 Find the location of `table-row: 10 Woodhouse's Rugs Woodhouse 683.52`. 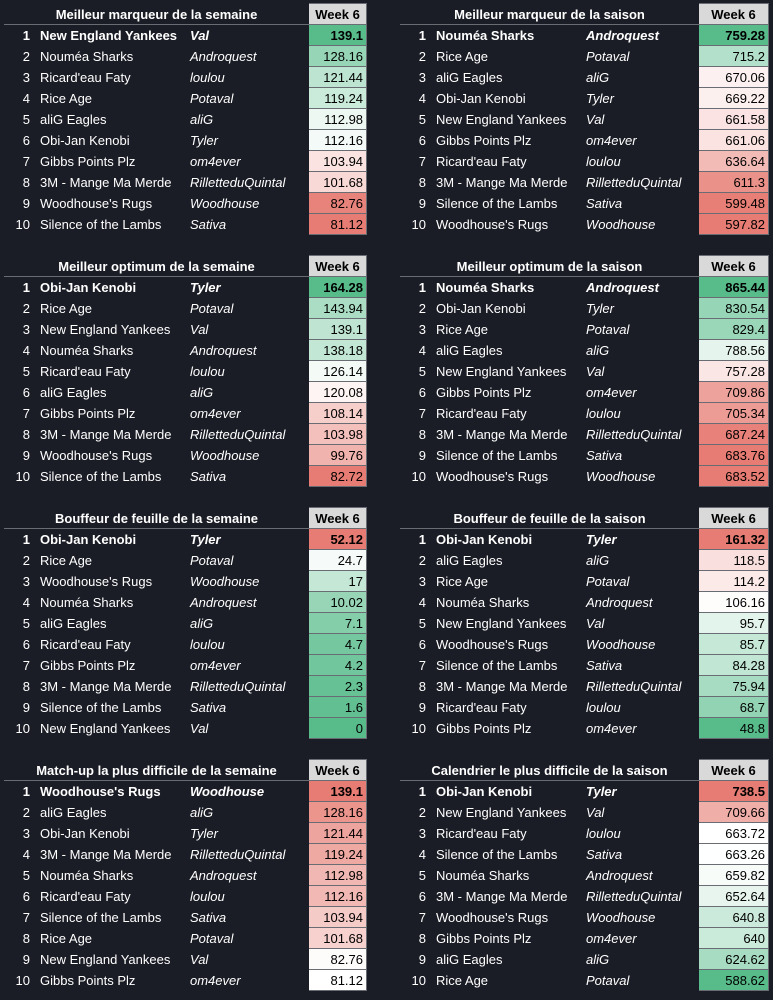

table-row: 10 Woodhouse's Rugs Woodhouse 683.52 is located at coordinates (584, 476).